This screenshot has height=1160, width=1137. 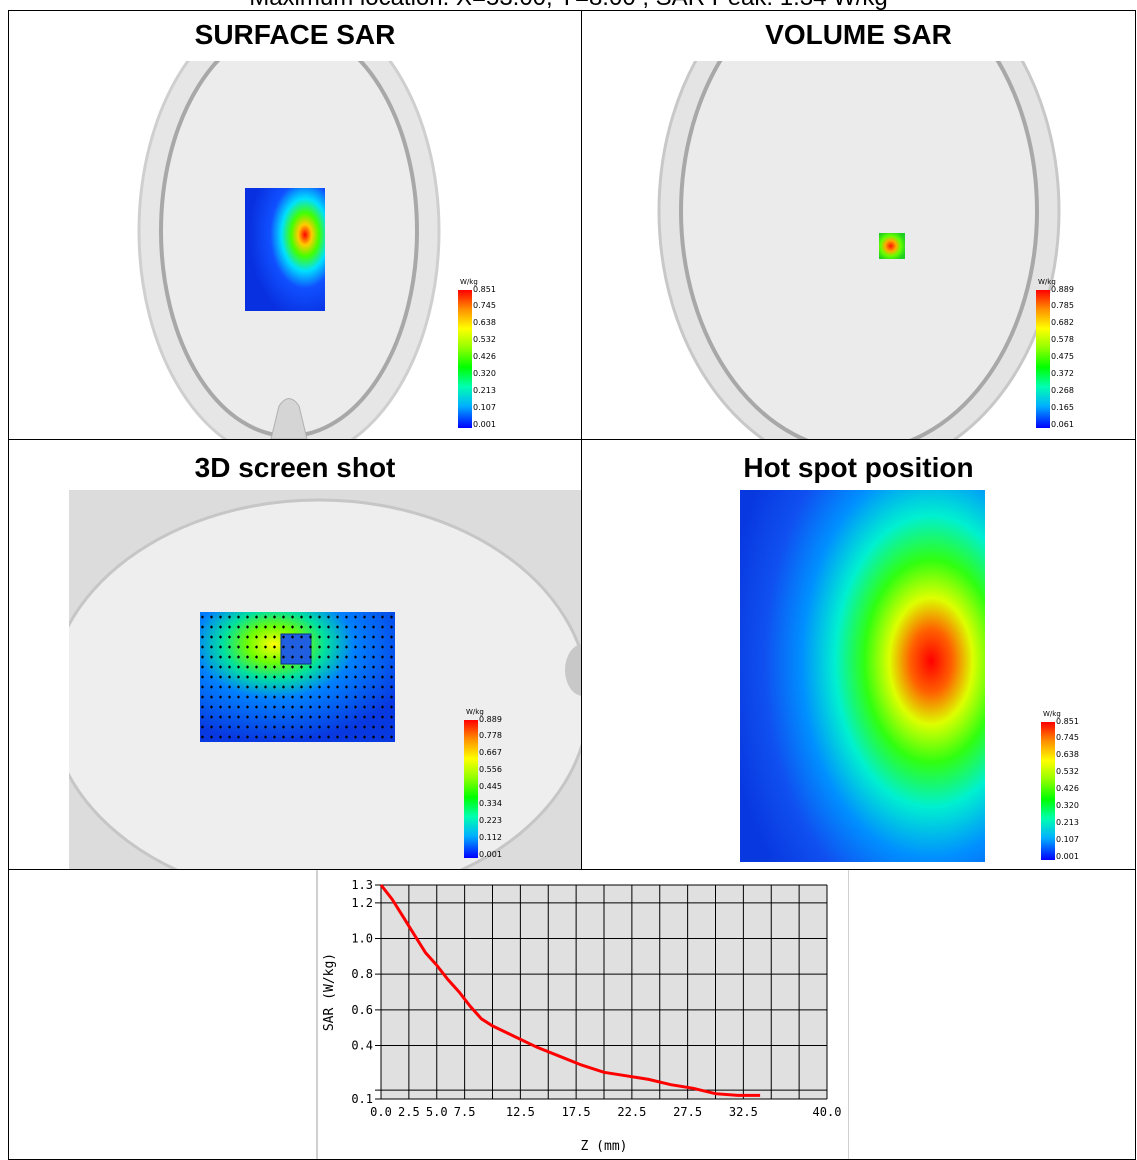 What do you see at coordinates (381, 1112) in the screenshot?
I see `x-tick-label: 0.0` at bounding box center [381, 1112].